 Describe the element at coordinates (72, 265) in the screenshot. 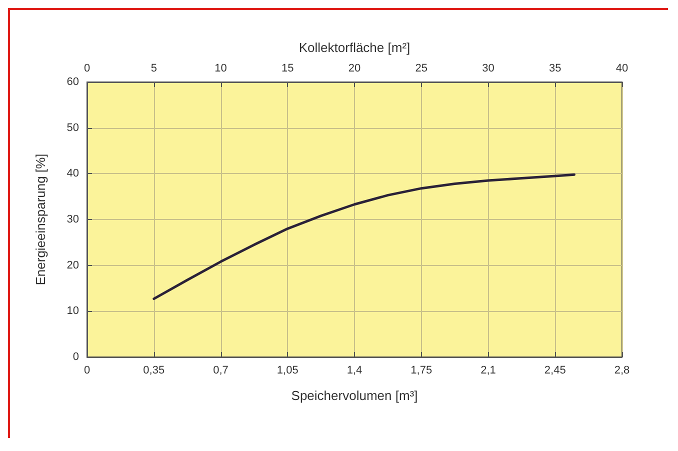

I see `y-tick-label: 20` at that location.